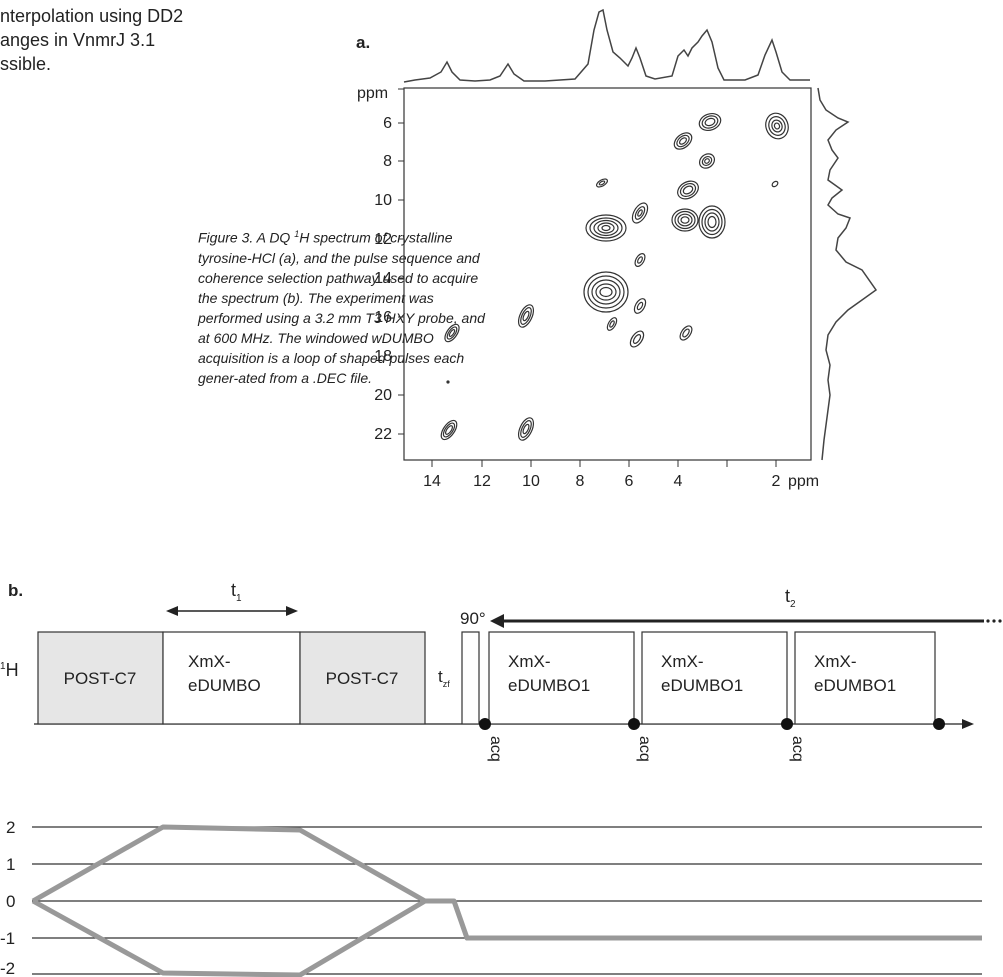 The height and width of the screenshot is (977, 1003). Describe the element at coordinates (803, 481) in the screenshot. I see `x-axis-unit: ppm` at that location.